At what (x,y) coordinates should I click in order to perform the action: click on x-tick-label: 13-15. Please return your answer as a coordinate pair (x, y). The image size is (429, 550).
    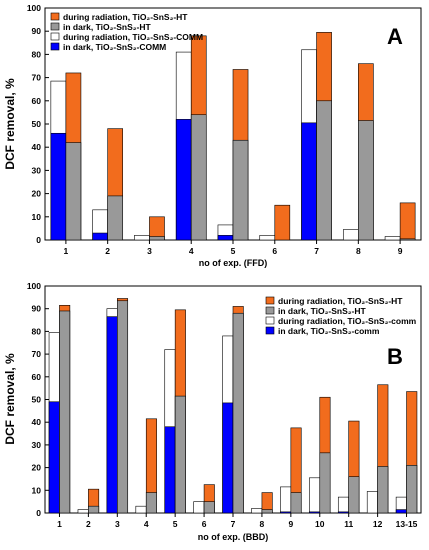
    Looking at the image, I should click on (407, 524).